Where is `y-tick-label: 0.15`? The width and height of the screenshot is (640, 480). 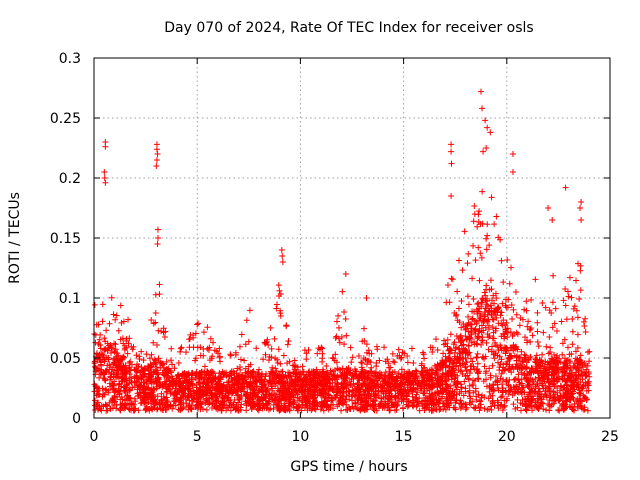 y-tick-label: 0.15 is located at coordinates (65, 239).